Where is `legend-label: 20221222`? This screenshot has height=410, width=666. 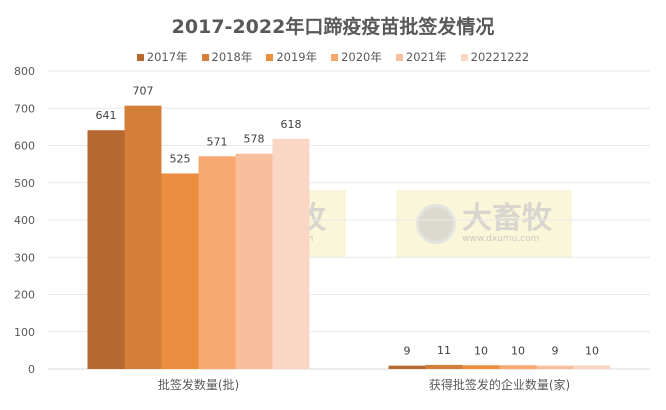
legend-label: 20221222 is located at coordinates (500, 57).